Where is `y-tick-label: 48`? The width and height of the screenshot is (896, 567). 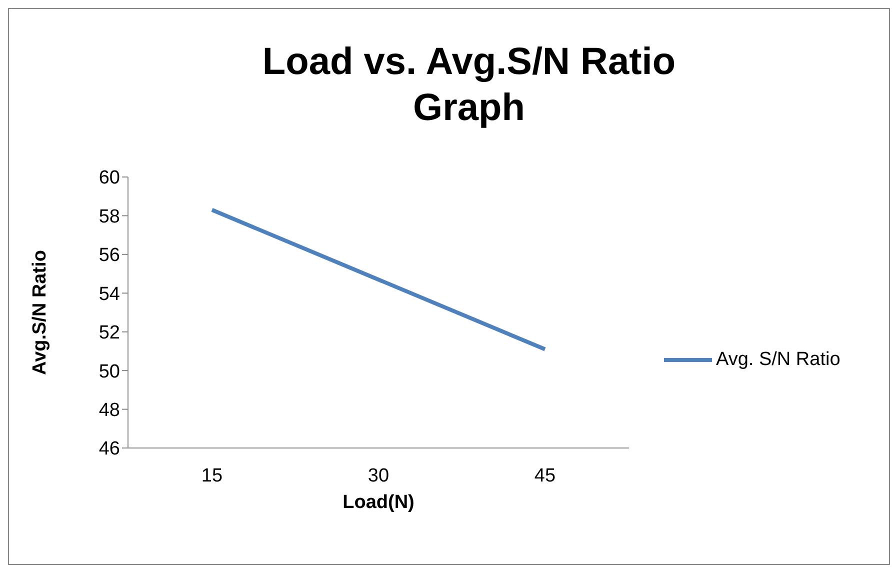
y-tick-label: 48 is located at coordinates (109, 411).